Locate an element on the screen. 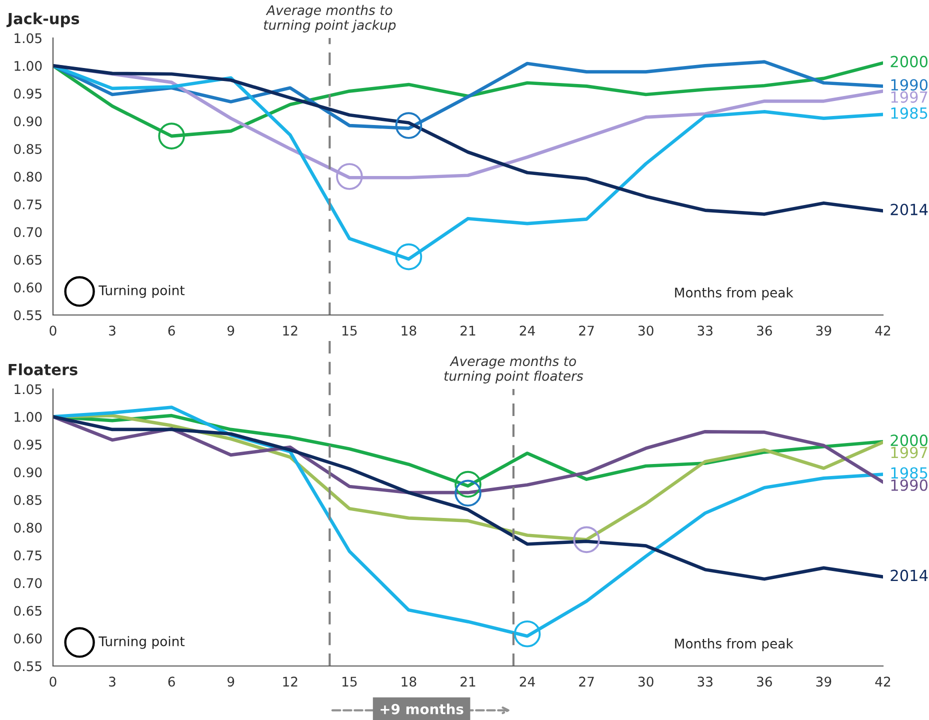 Image resolution: width=929 pixels, height=720 pixels. ref-line-label: Average months to turning point jackup is located at coordinates (330, 18).